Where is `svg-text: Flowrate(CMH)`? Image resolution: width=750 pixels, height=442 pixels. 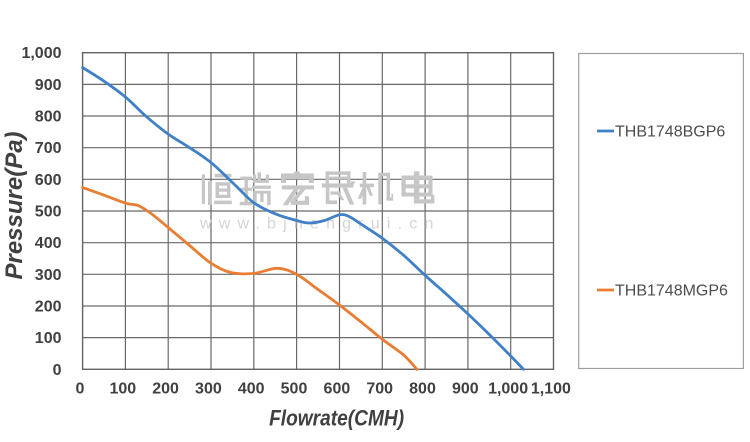
svg-text: Flowrate(CMH) is located at coordinates (336, 418).